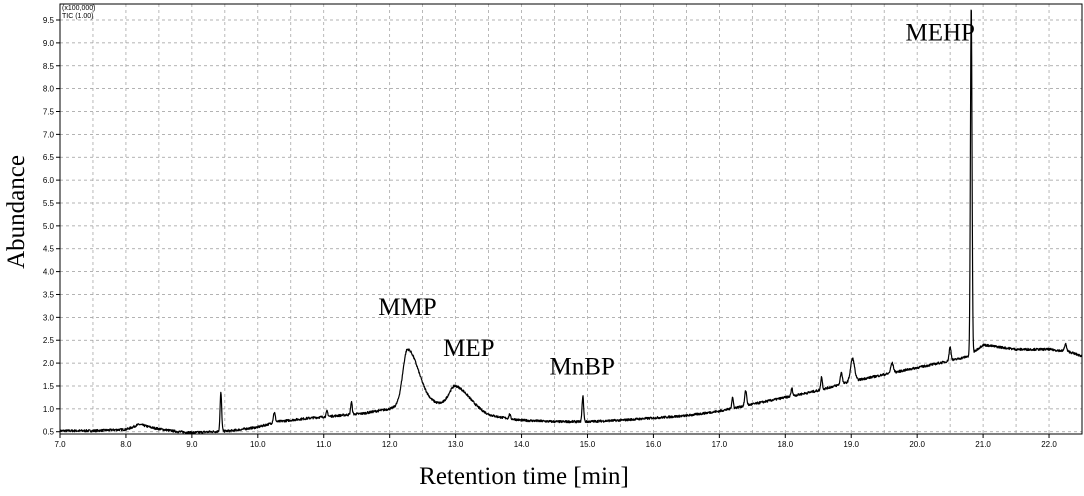  Describe the element at coordinates (654, 444) in the screenshot. I see `x-tick-label: 16.0` at that location.